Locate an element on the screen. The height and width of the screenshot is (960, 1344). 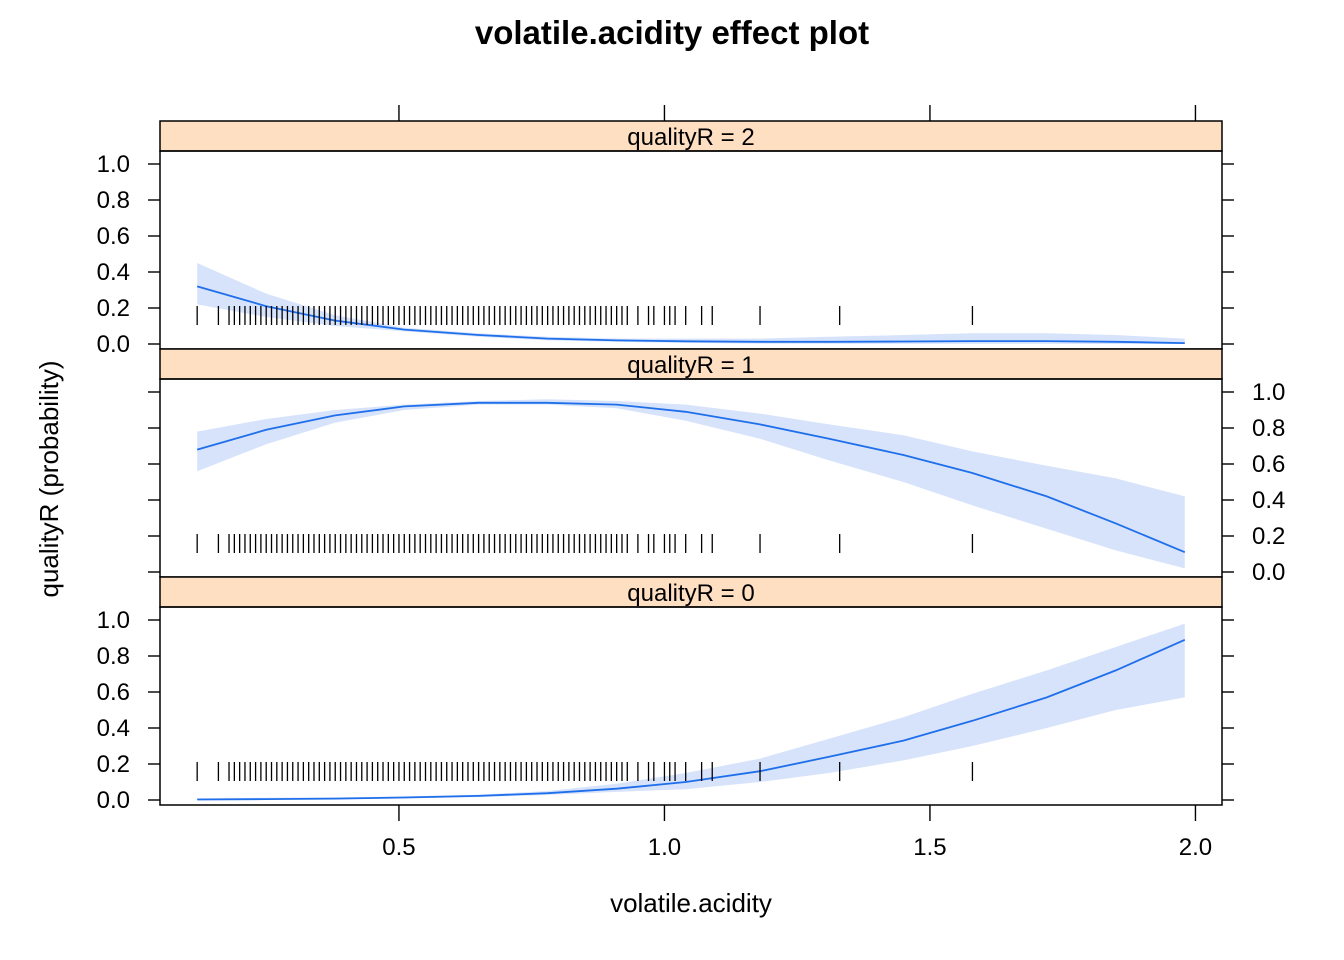
y-axis-label: qualityR (probability) is located at coordinates (49, 479).